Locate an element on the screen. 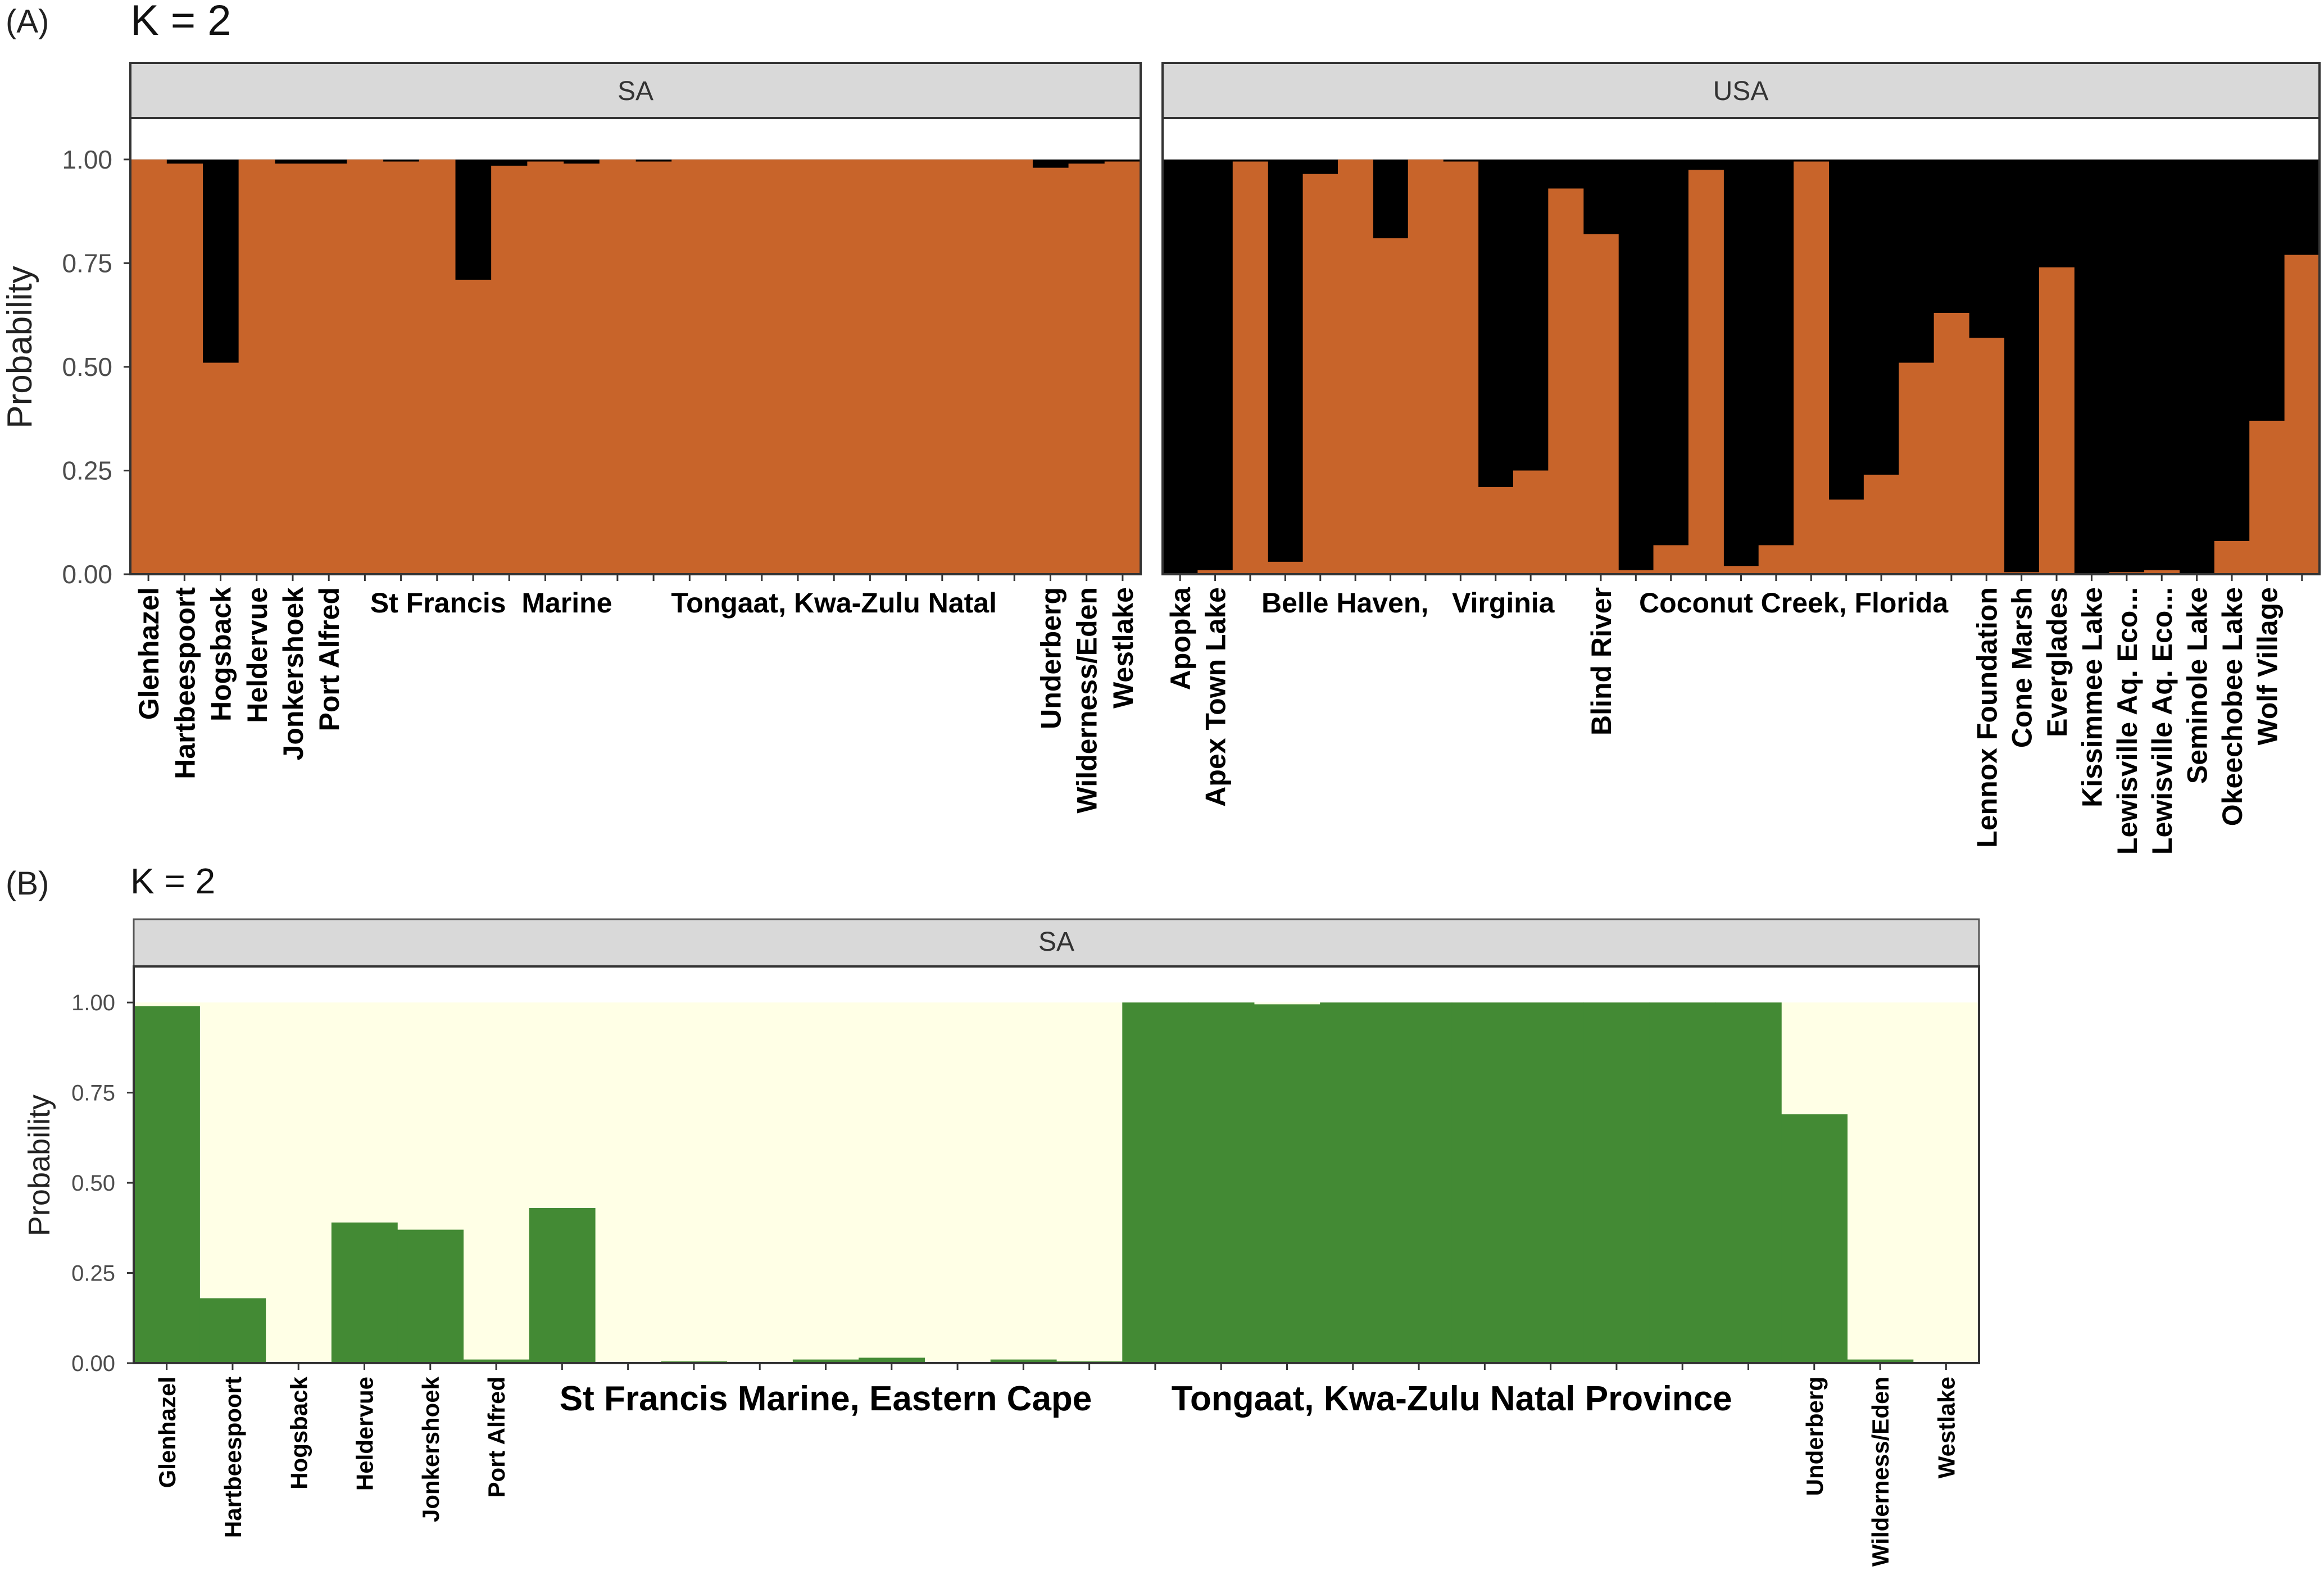 The height and width of the screenshot is (1589, 2324). x-group-label: St Francis Marine, Eastern Cape is located at coordinates (826, 1398).